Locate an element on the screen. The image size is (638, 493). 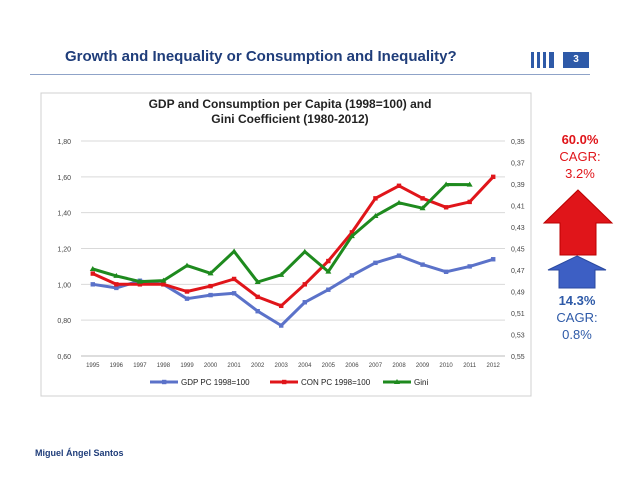
left-axis-tick-label: 1,20 is located at coordinates (64, 250).